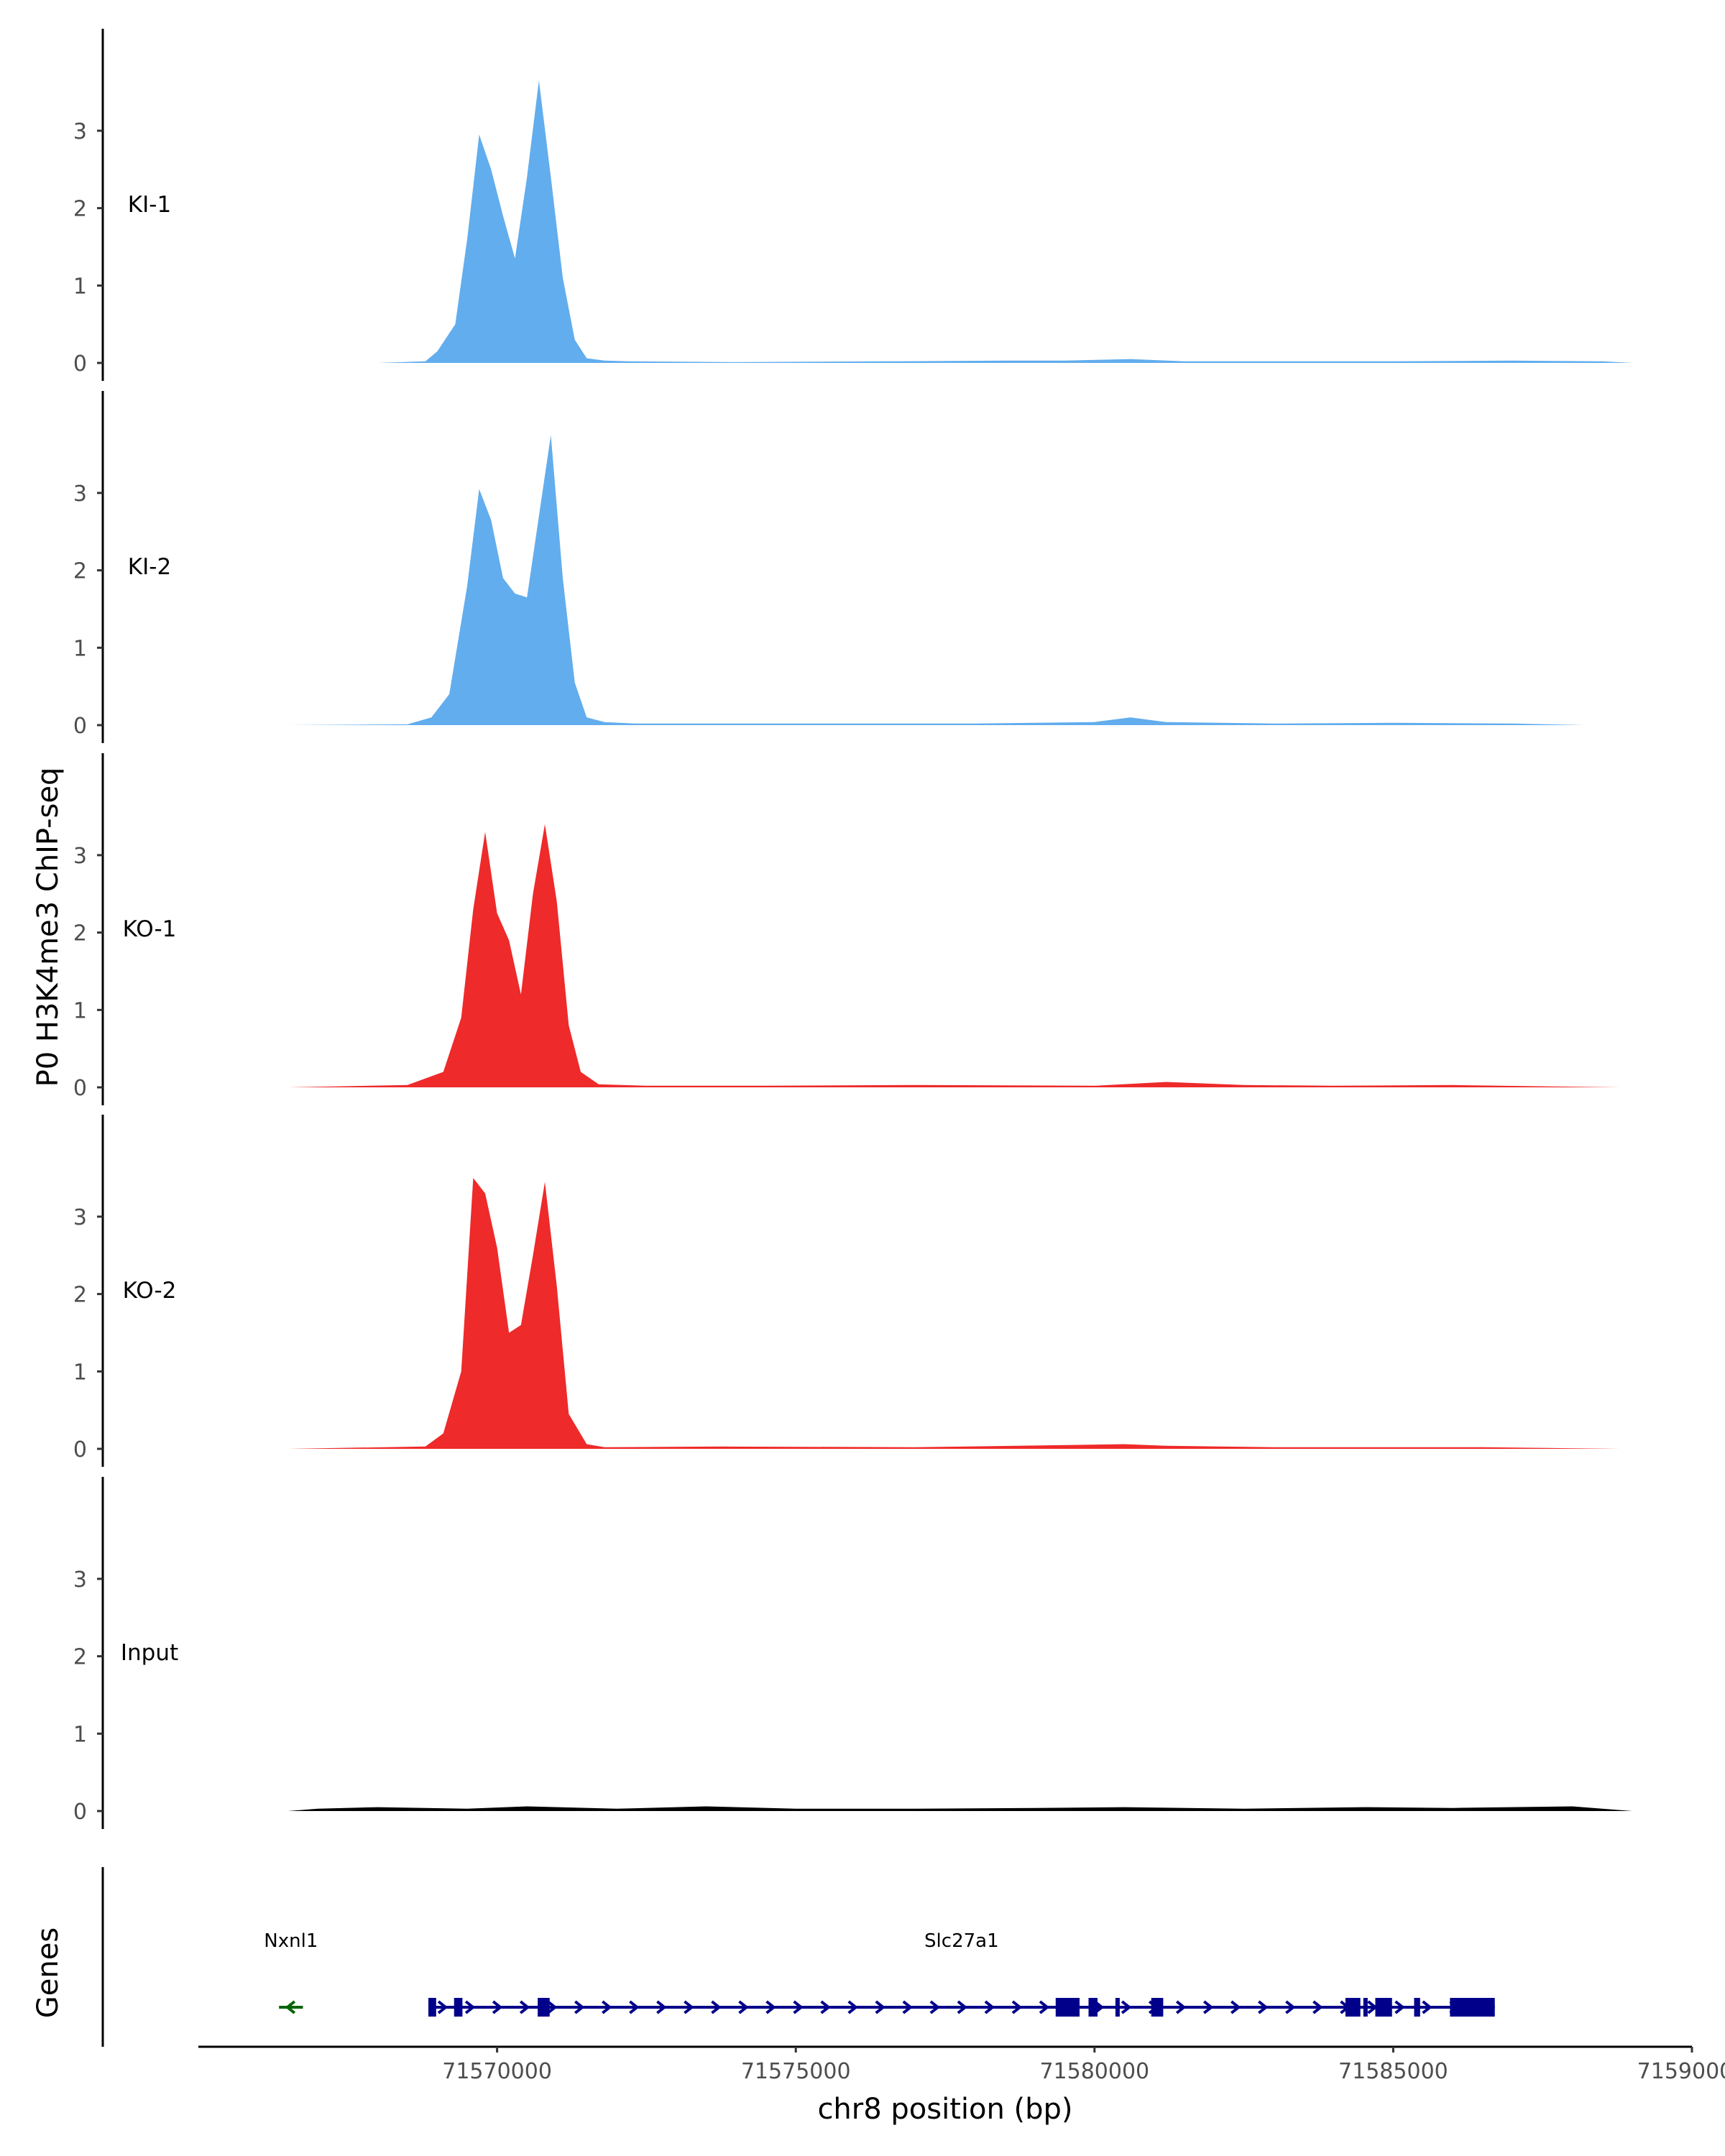 This screenshot has height=2156, width=1725. I want to click on track-ki-2: 0 1 2 3 KI-2, so click(829, 567).